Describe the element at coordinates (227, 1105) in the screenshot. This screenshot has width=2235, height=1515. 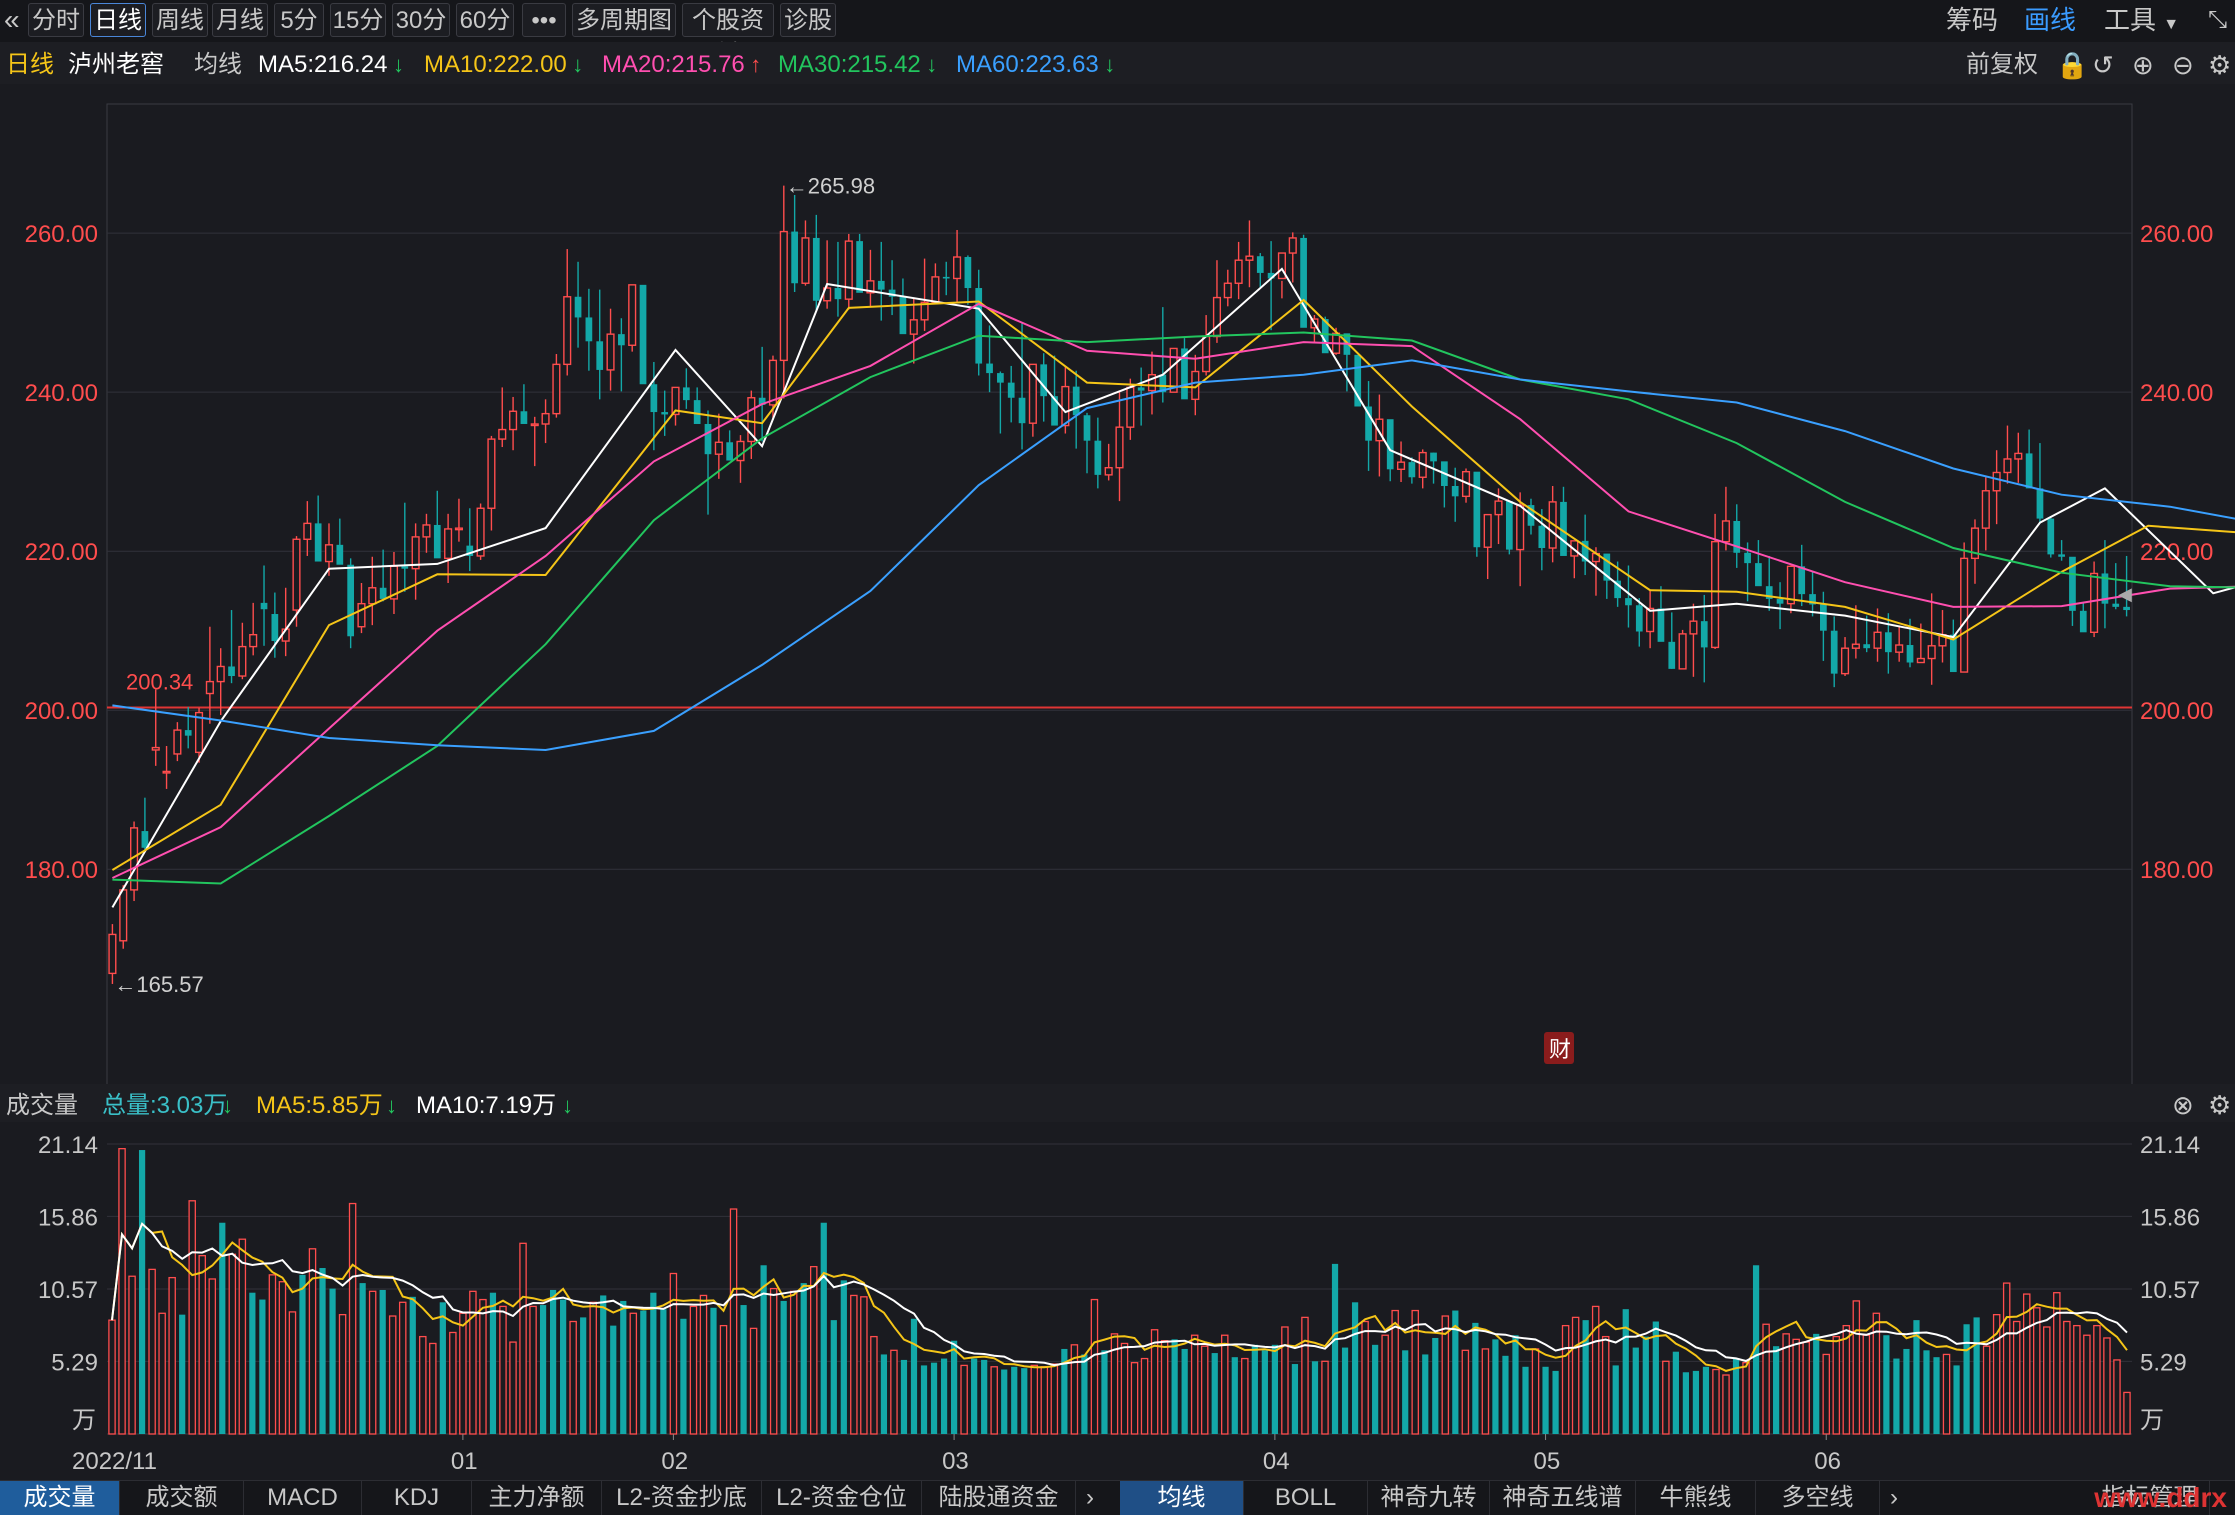
I see `trend-down-icon: ↓` at that location.